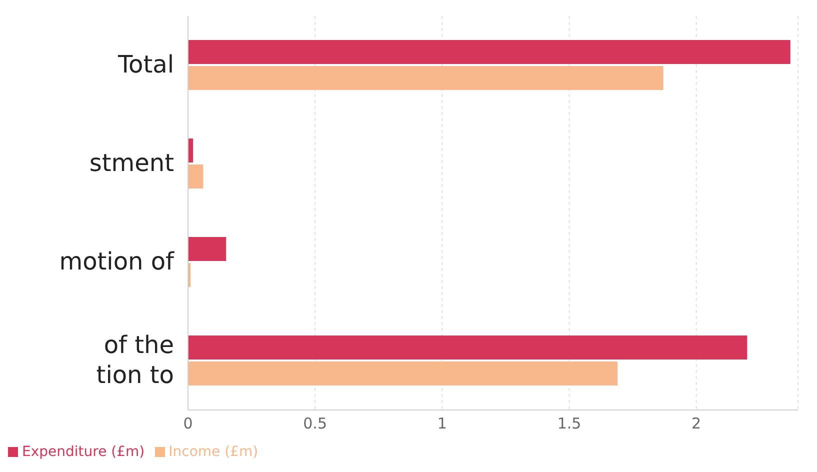 The image size is (817, 472). I want to click on y-tick-label: Total, so click(145, 64).